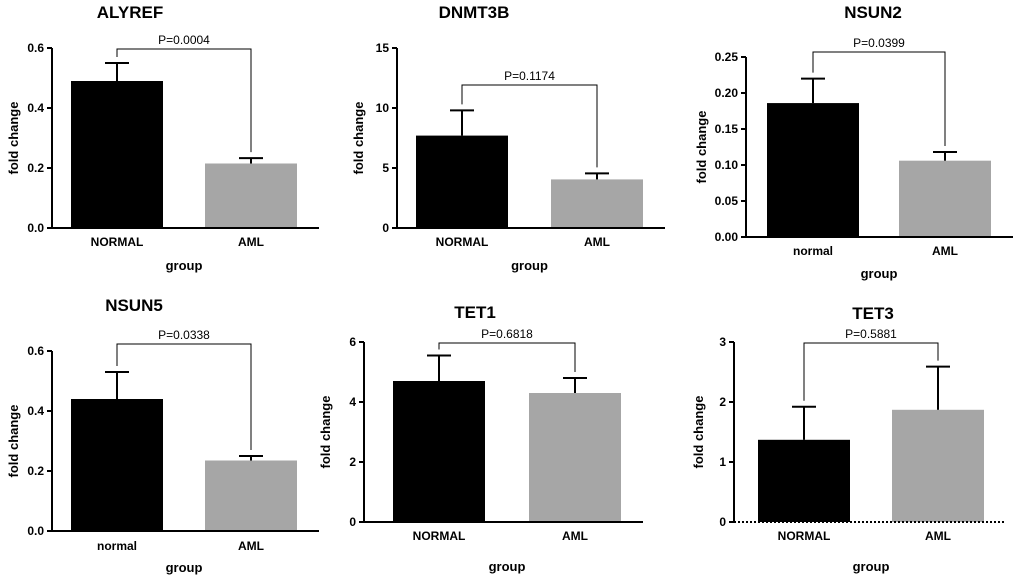  I want to click on p-value-label: P=0.1174, so click(529, 76).